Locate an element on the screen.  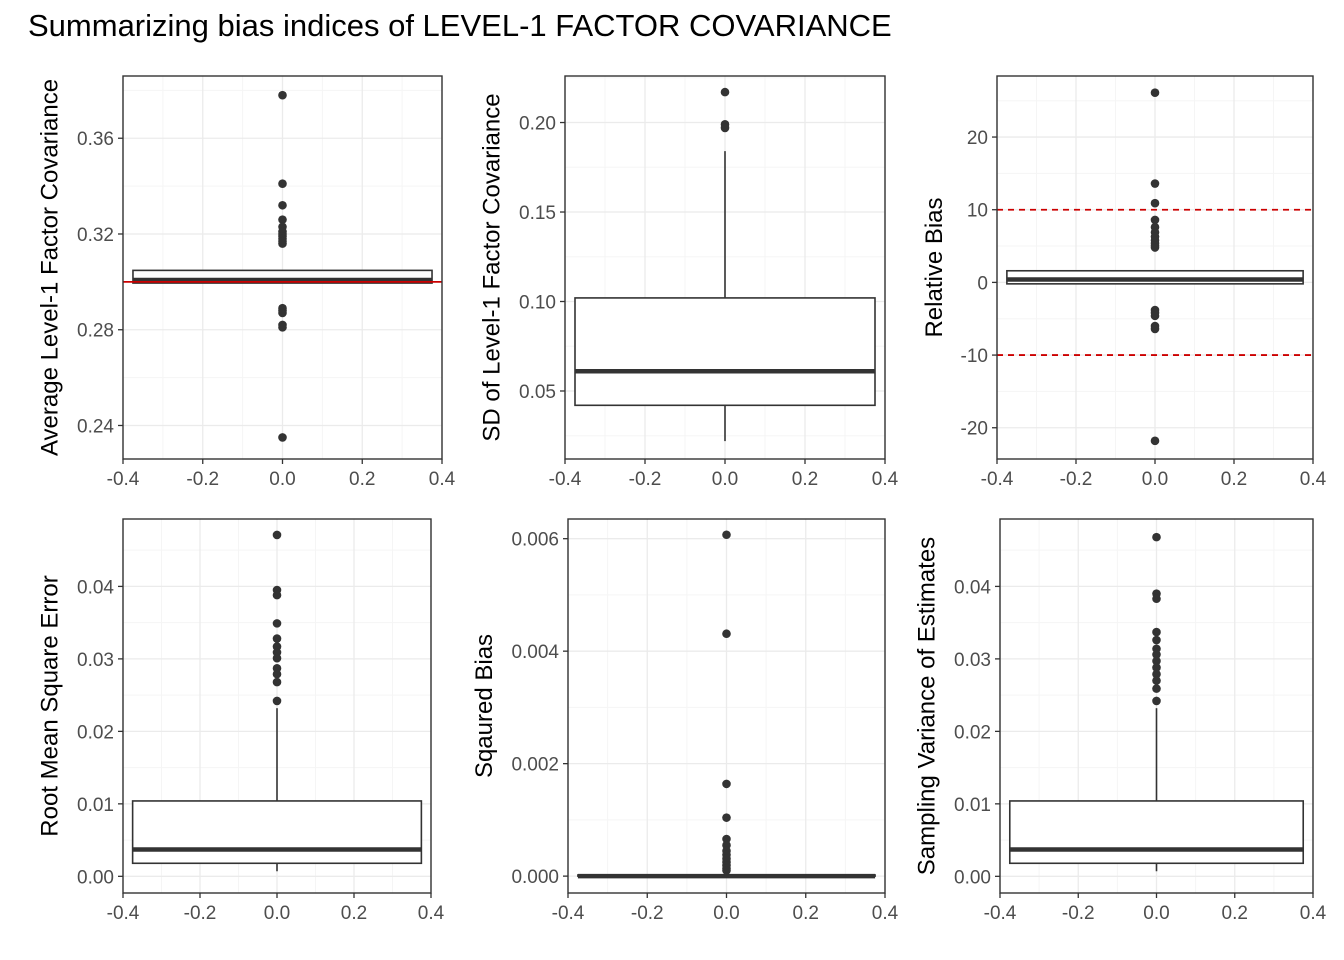
y-axis-label: Sqaured Bias is located at coordinates (484, 706).